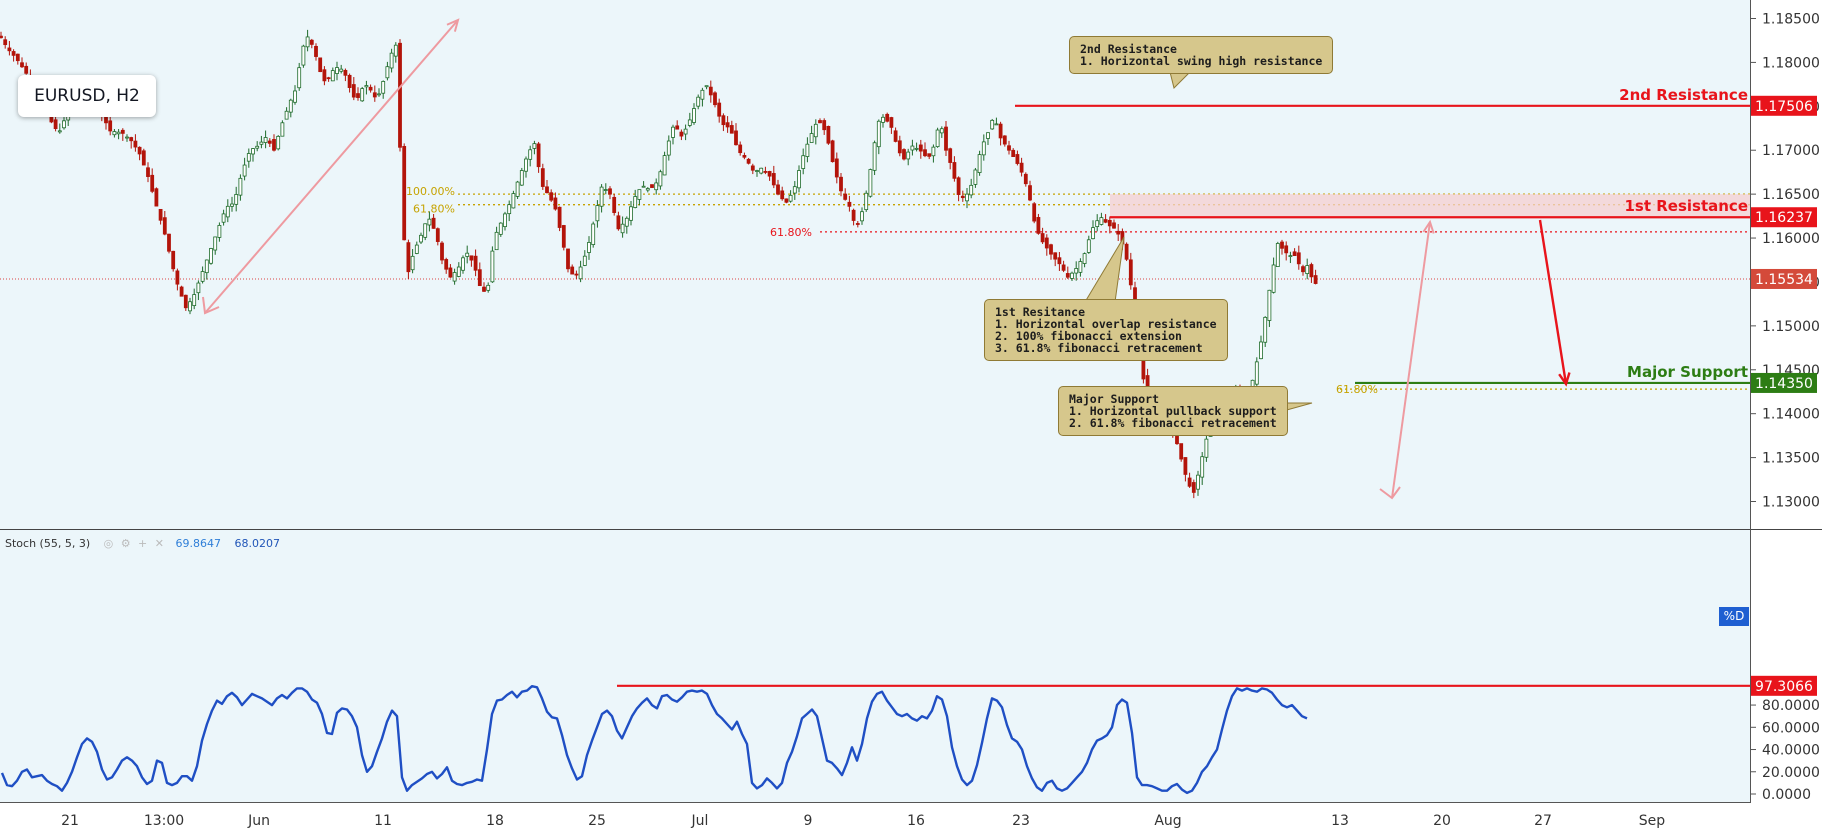 The image size is (1822, 835). Describe the element at coordinates (1167, 821) in the screenshot. I see `time-tick-label: Aug` at that location.